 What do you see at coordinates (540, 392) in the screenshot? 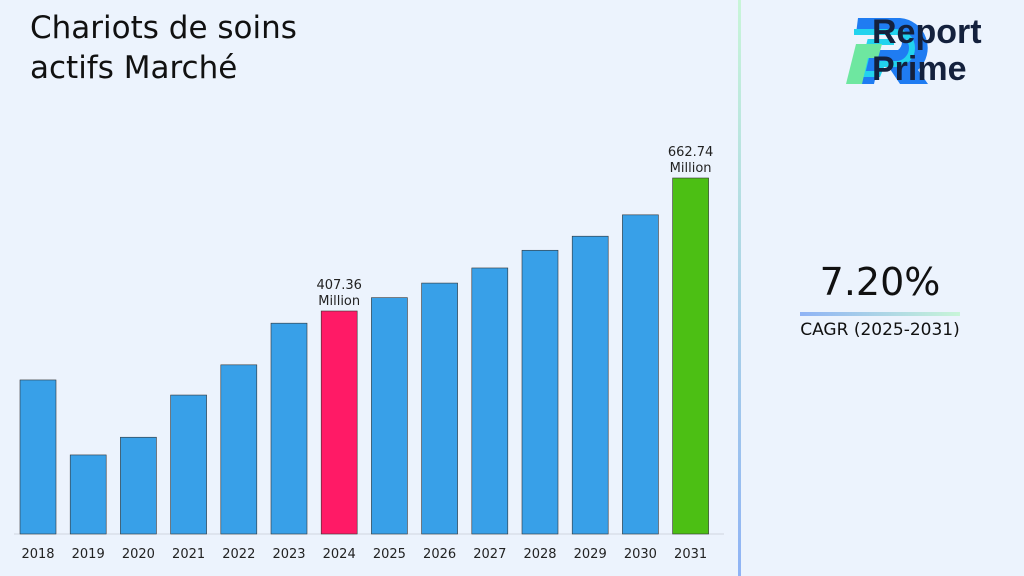
I see `bar-2028` at bounding box center [540, 392].